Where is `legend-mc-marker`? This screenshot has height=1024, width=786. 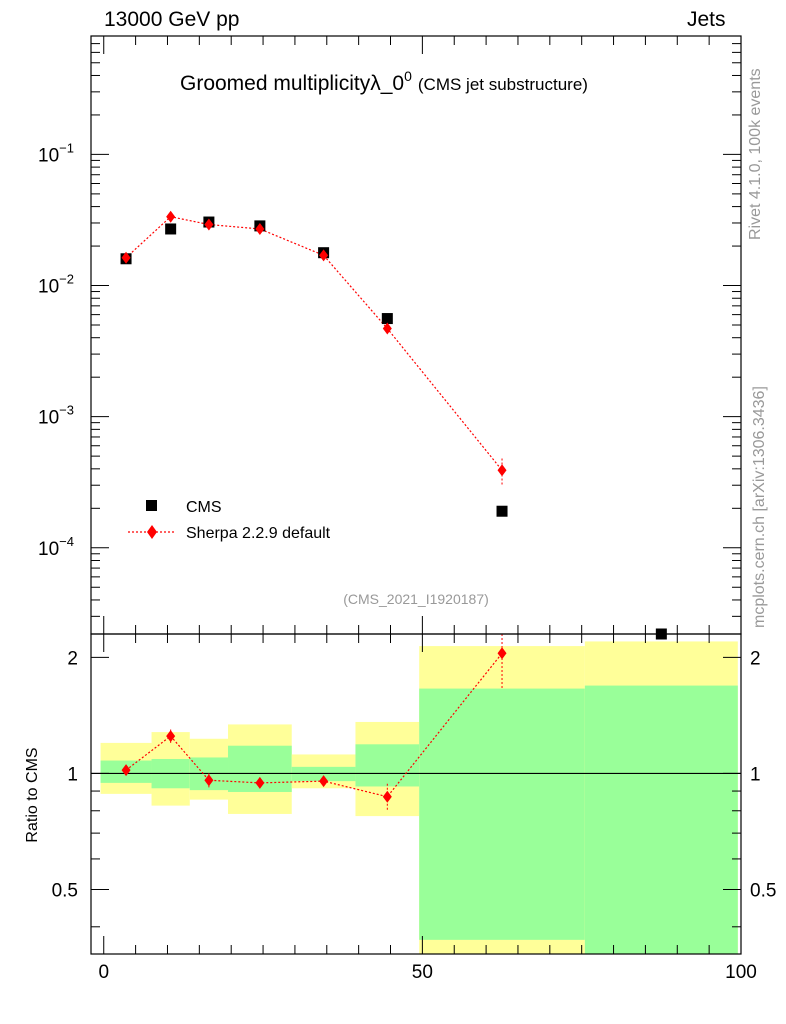 legend-mc-marker is located at coordinates (152, 532).